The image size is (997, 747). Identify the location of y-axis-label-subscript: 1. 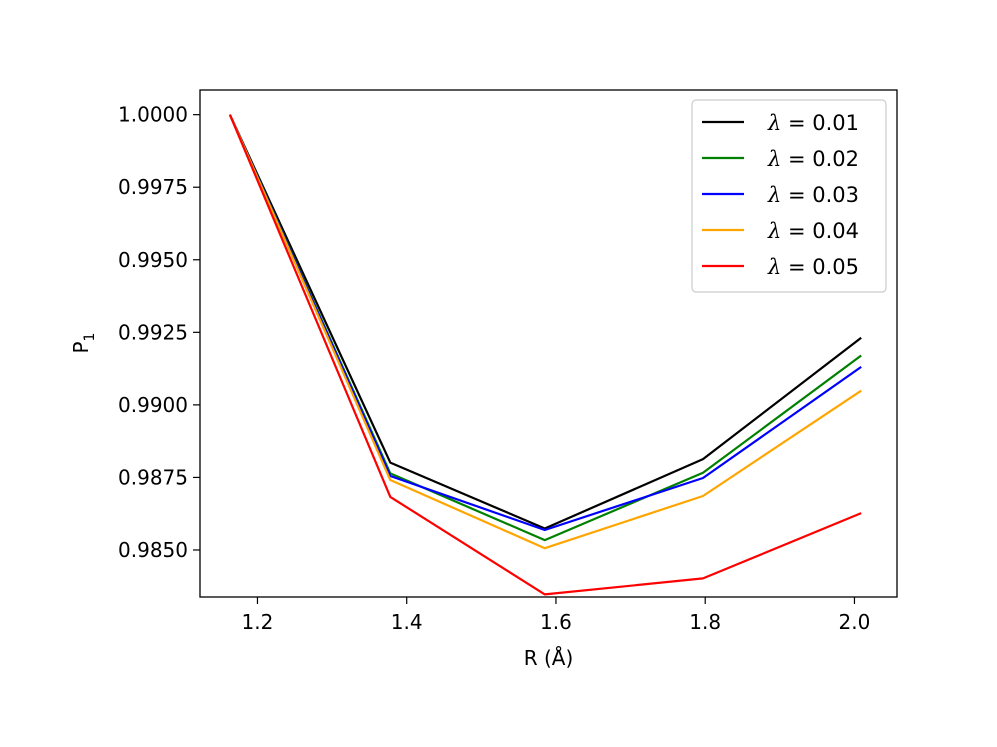
(90, 337).